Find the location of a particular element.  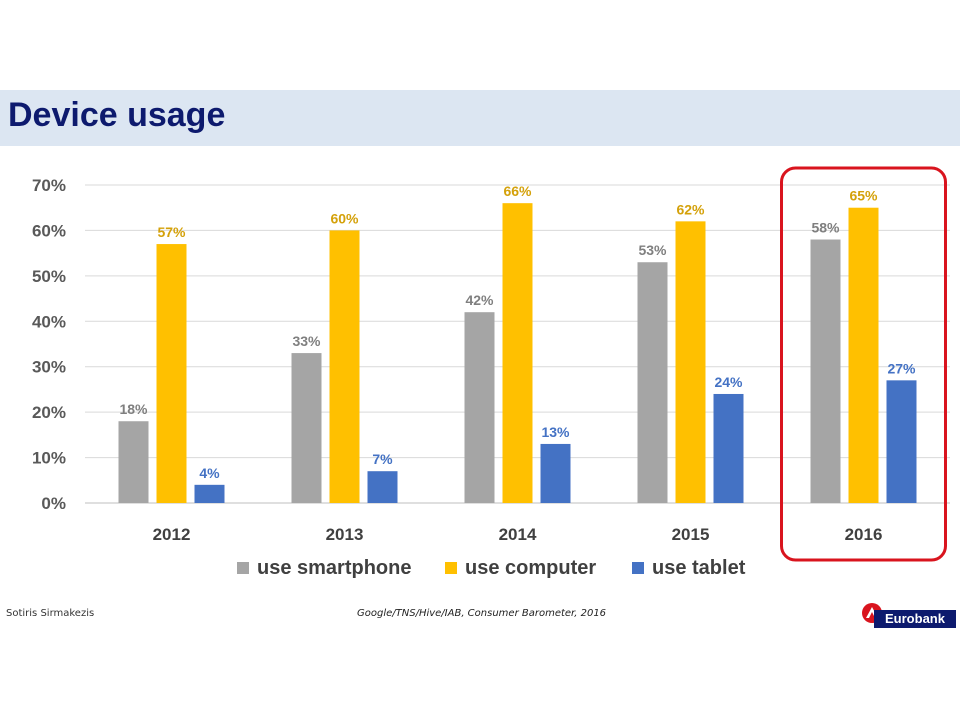

data-label: 66% is located at coordinates (517, 191).